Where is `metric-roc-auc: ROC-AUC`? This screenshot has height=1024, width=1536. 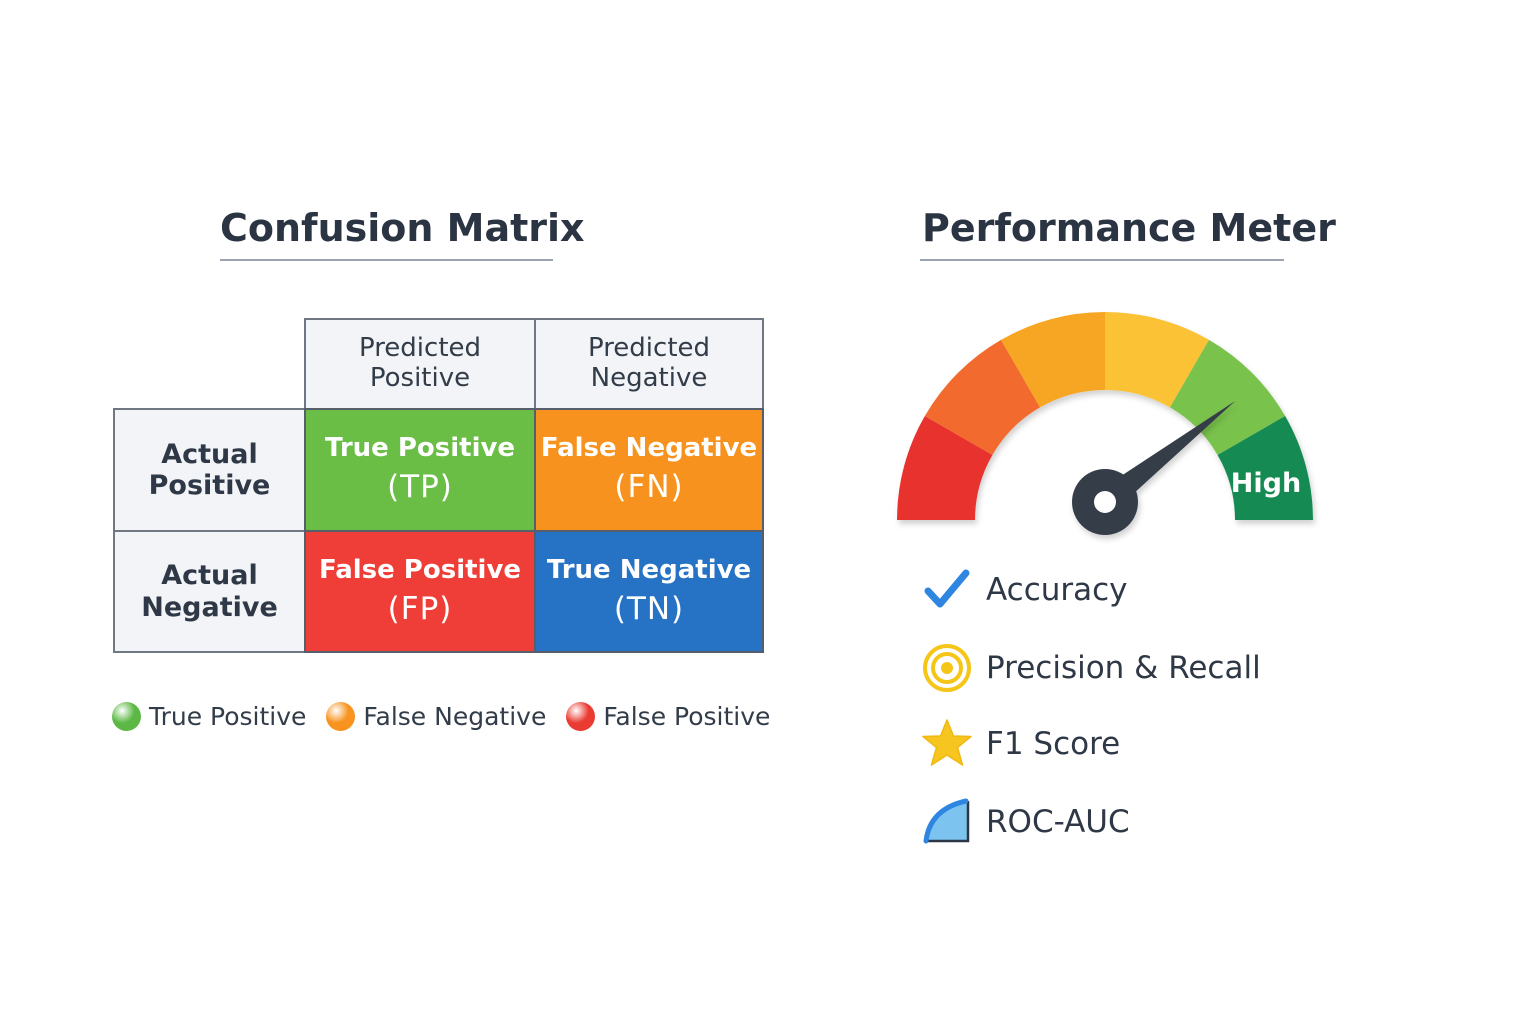 metric-roc-auc: ROC-AUC is located at coordinates (1025, 822).